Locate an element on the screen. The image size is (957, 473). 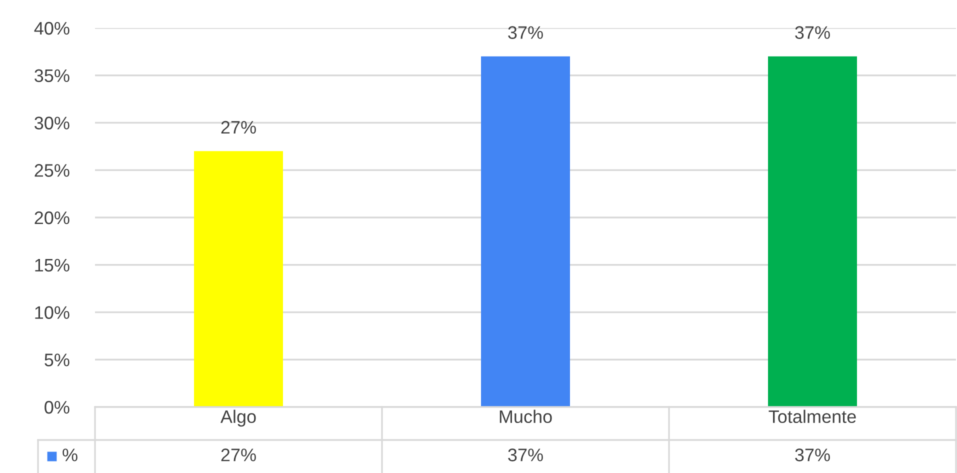
x-tick-label: Totalmente is located at coordinates (812, 417).